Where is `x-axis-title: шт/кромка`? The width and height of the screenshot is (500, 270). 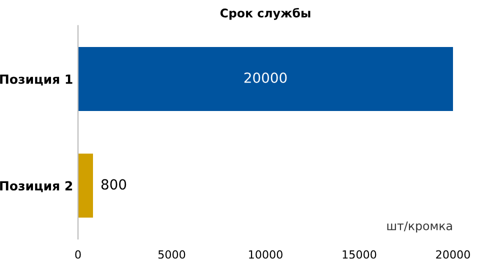 x-axis-title: шт/кромка is located at coordinates (419, 227).